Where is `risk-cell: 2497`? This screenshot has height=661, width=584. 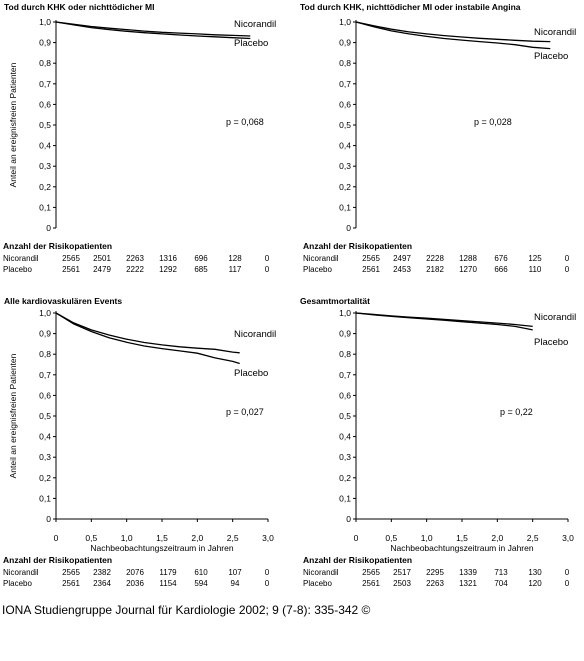 risk-cell: 2497 is located at coordinates (402, 258).